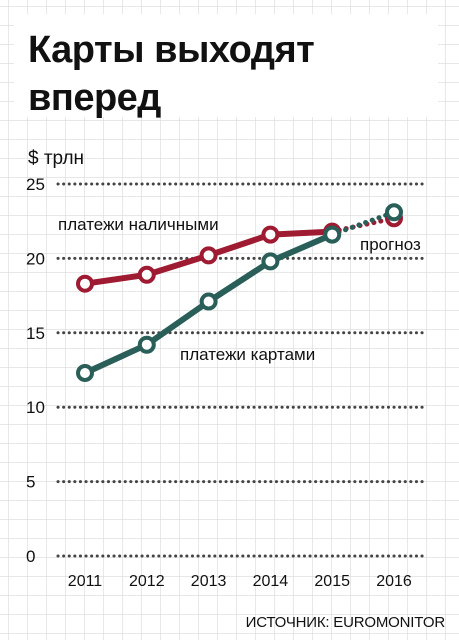 The image size is (459, 640). Describe the element at coordinates (30, 556) in the screenshot. I see `y-tick-label: 0` at that location.